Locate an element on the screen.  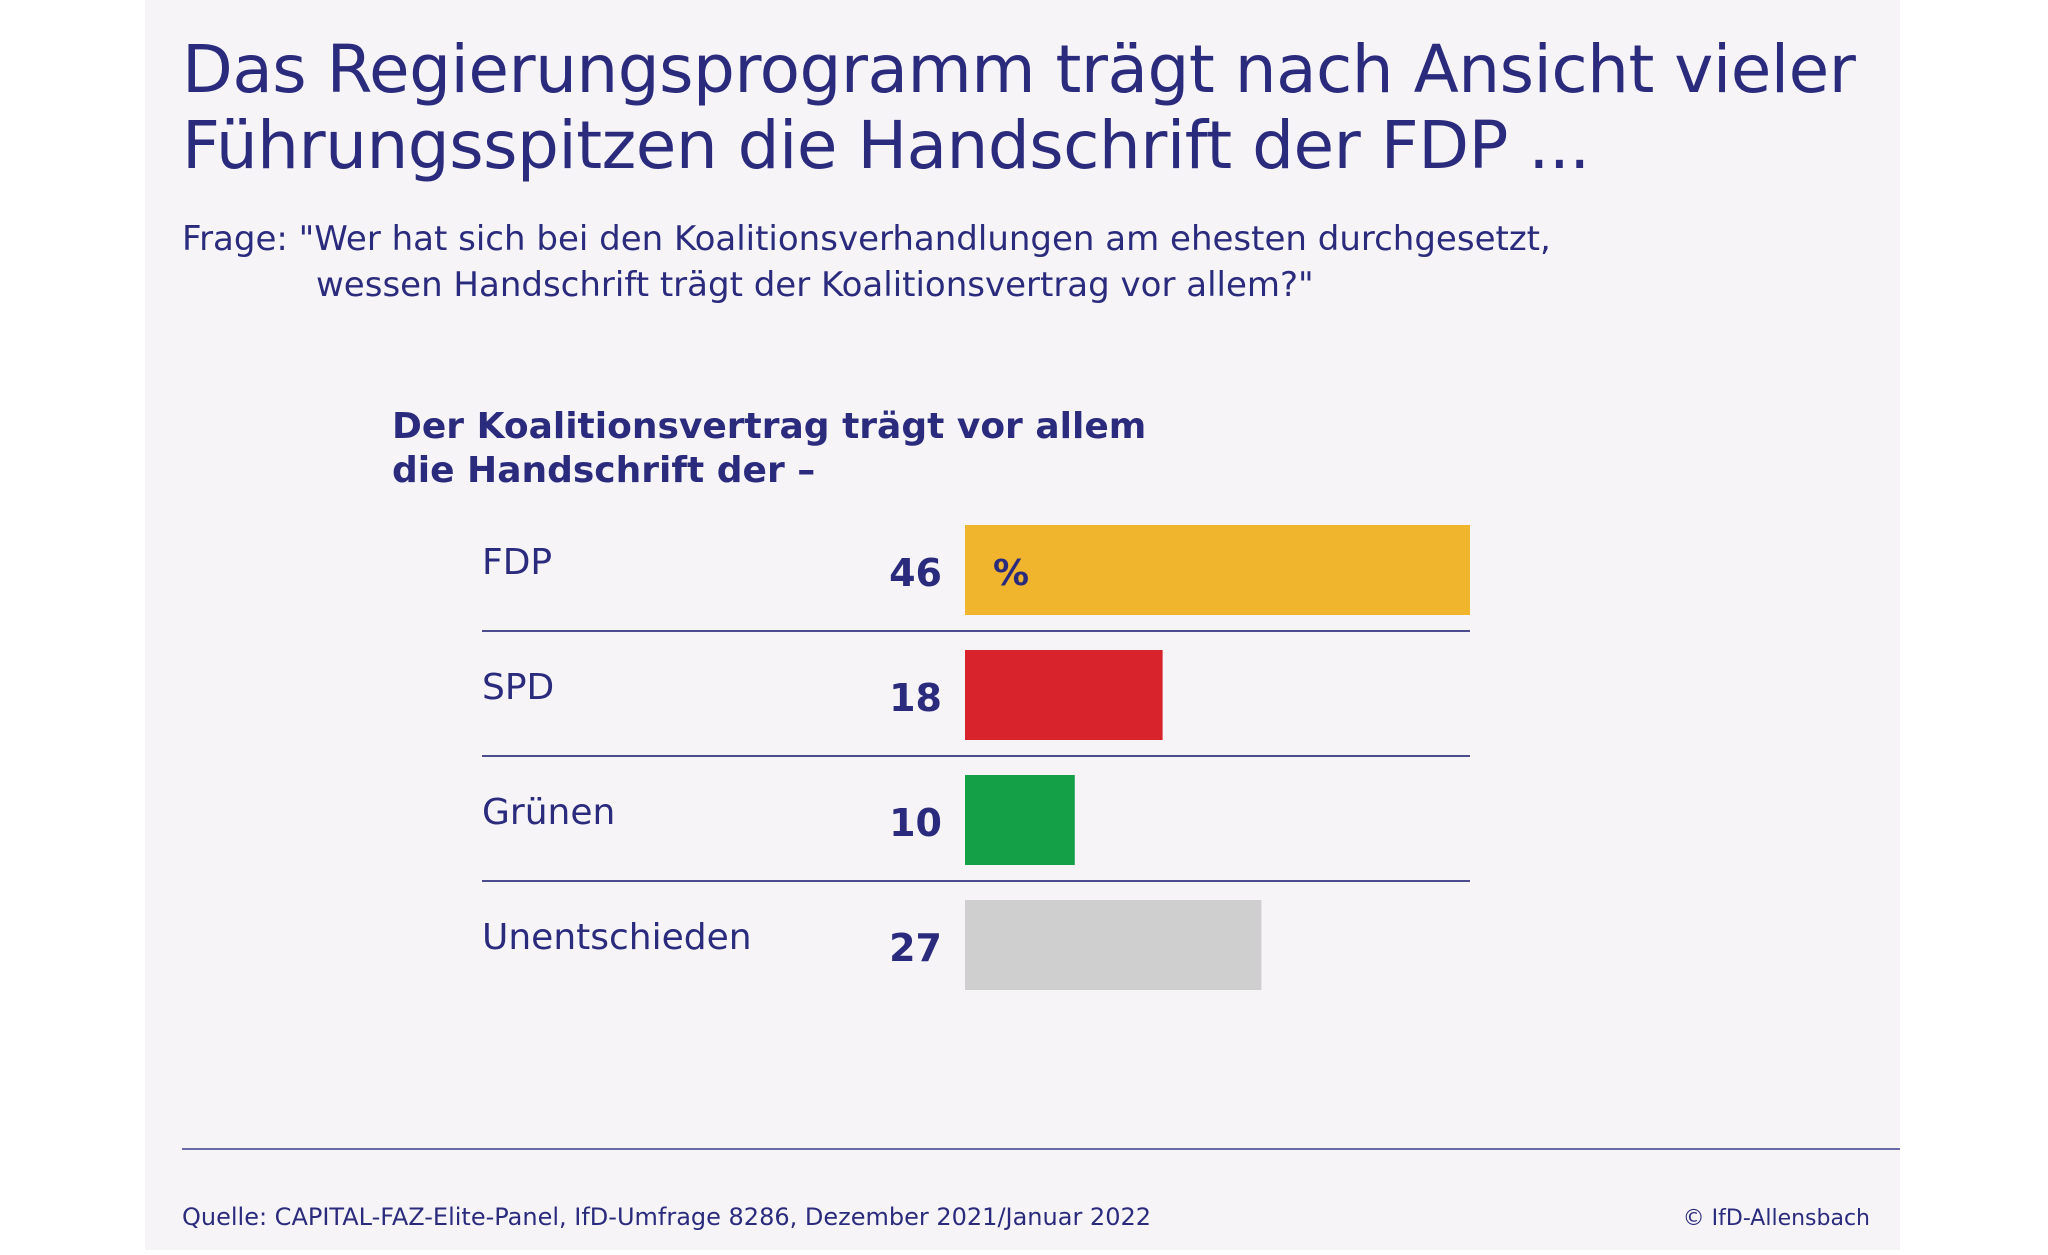
unit-label: % is located at coordinates (1011, 573).